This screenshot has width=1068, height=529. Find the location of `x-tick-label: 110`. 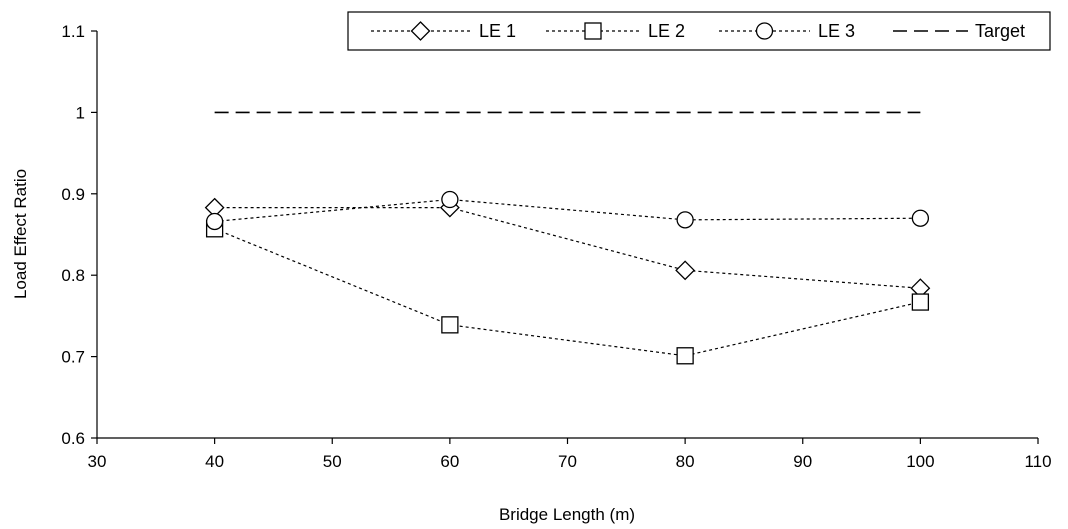

x-tick-label: 110 is located at coordinates (1037, 461).